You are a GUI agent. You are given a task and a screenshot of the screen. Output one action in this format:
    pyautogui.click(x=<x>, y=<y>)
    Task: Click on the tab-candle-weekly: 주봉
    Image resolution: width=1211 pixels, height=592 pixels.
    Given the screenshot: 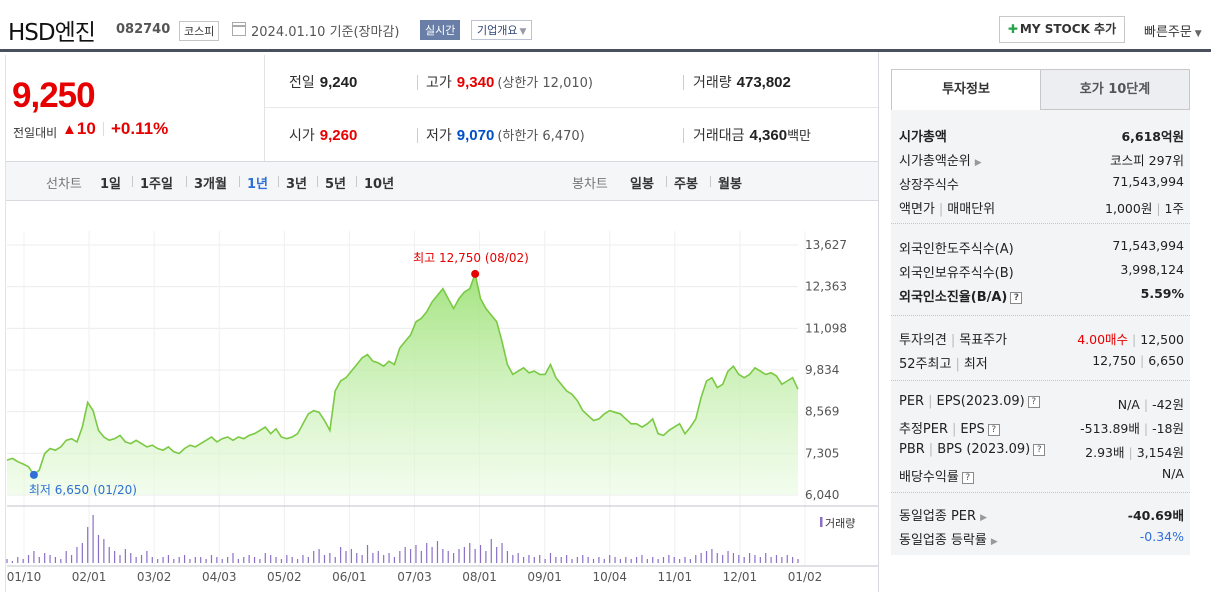 What is the action you would take?
    pyautogui.click(x=686, y=184)
    